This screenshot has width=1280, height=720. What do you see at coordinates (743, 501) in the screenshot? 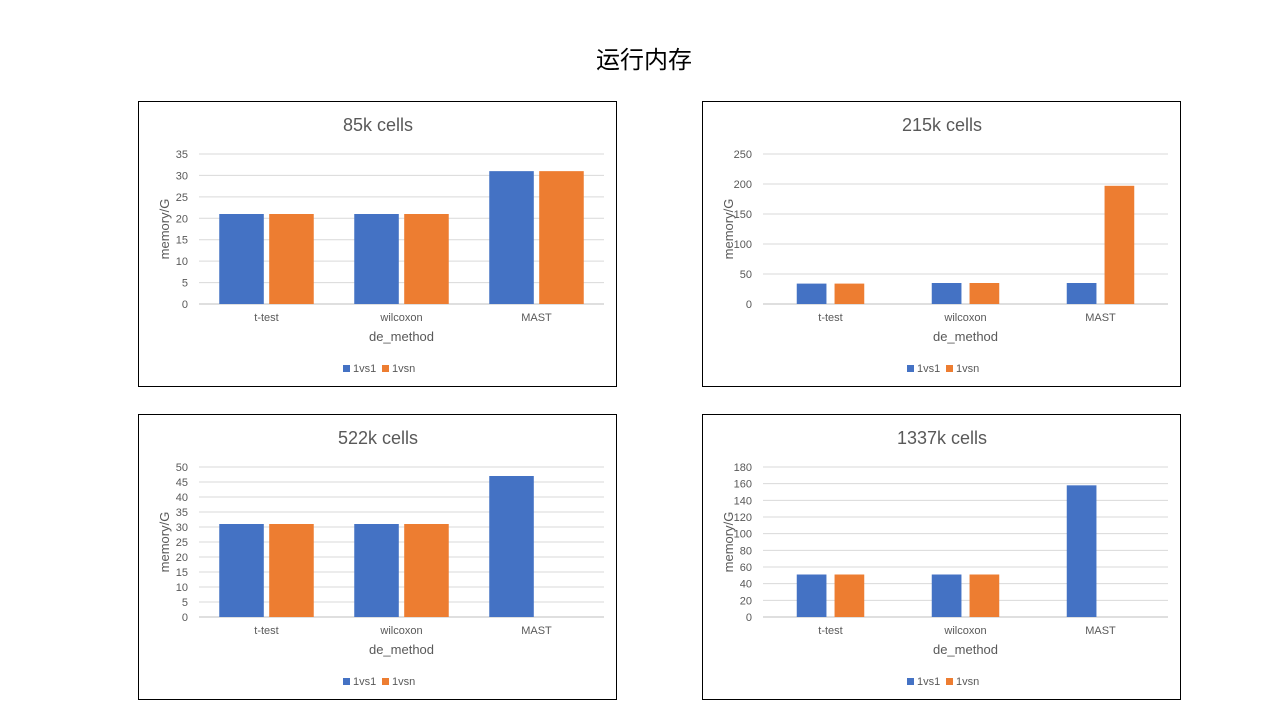
I see `y-tick-label: 140` at bounding box center [743, 501].